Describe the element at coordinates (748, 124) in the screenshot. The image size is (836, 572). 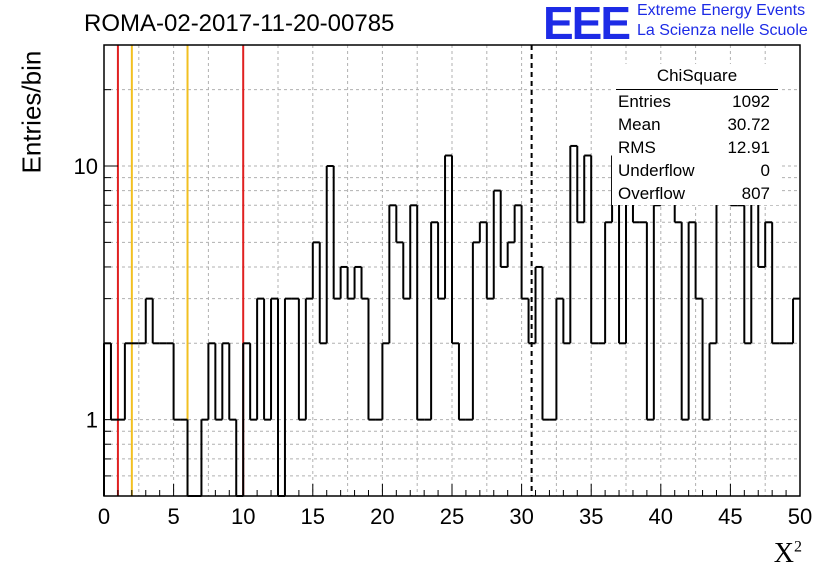
I see `stats-value: 30.72` at that location.